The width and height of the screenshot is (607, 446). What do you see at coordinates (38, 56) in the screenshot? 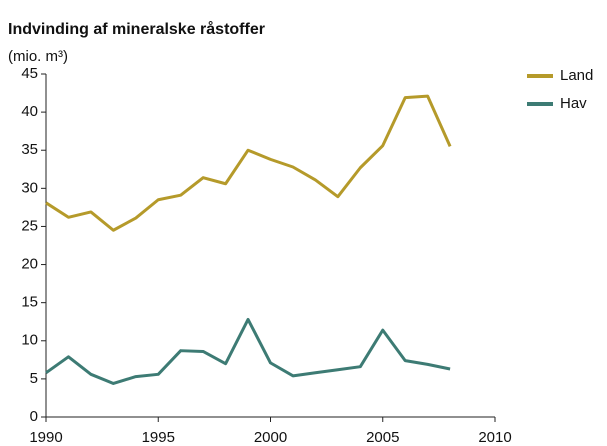
I see `chart-subtitle: (mio. m³)` at bounding box center [38, 56].